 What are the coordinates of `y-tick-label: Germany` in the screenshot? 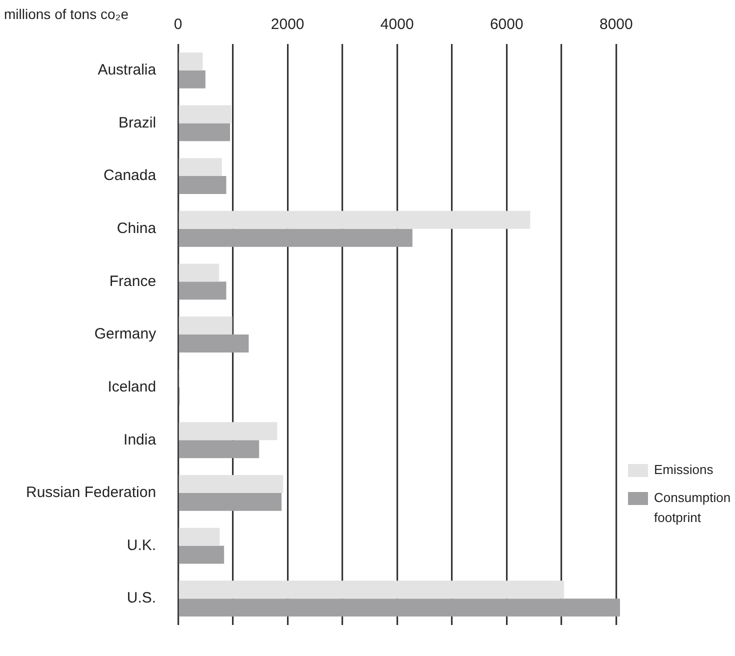 It's located at (125, 334).